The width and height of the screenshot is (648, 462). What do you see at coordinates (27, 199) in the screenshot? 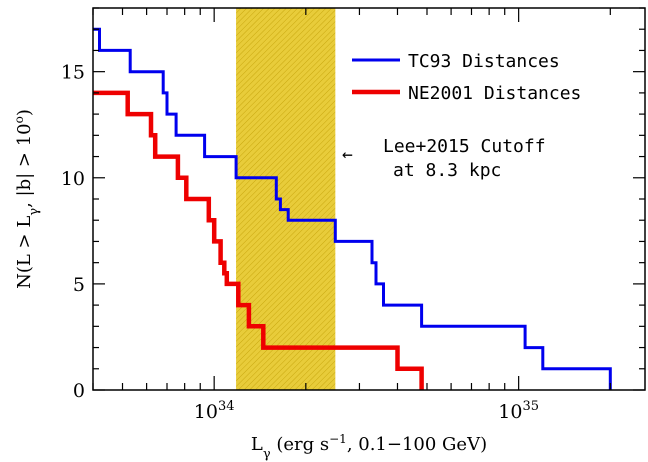
I see `y-axis-title: N(L > Lγ, |b| > 10o)` at bounding box center [27, 199].